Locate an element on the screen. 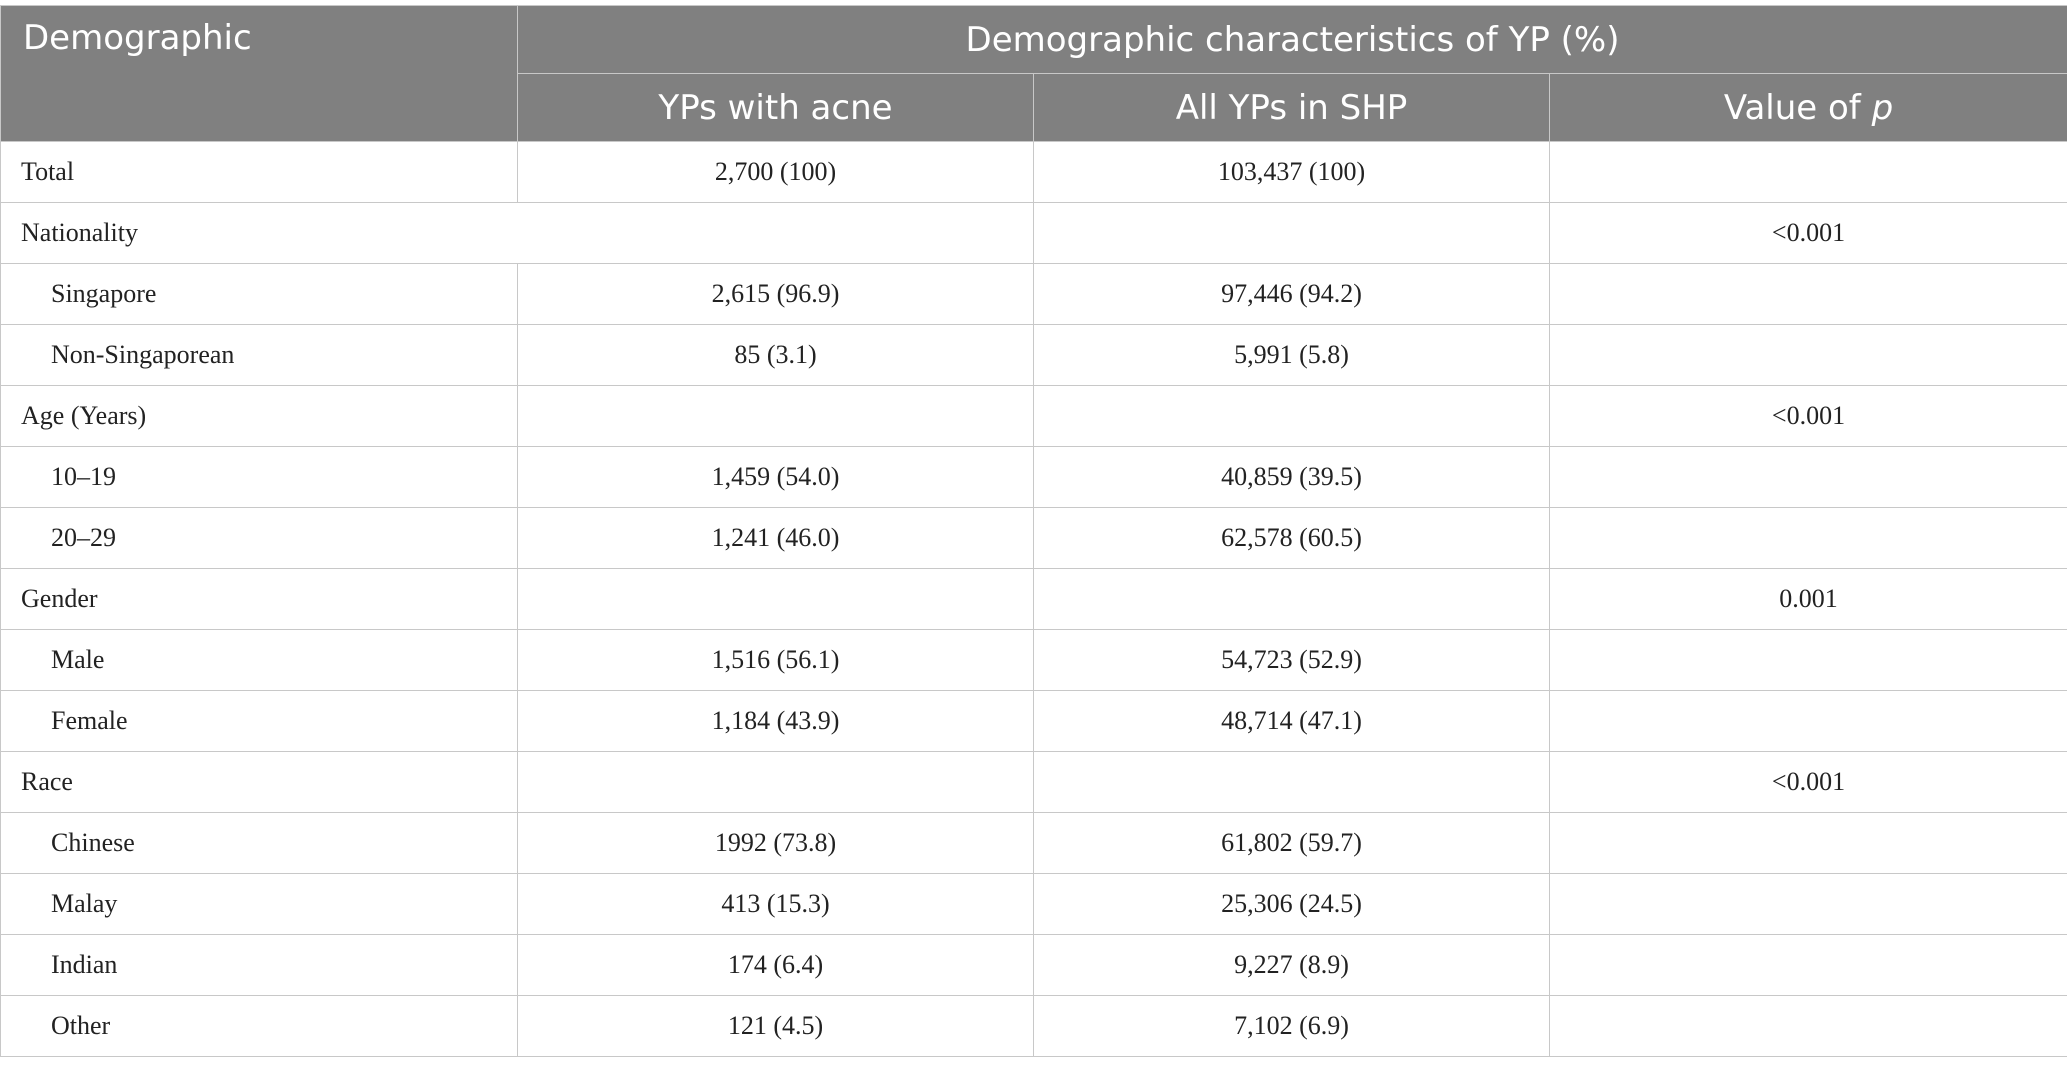 This screenshot has height=1080, width=2067. row-label: Female is located at coordinates (259, 721).